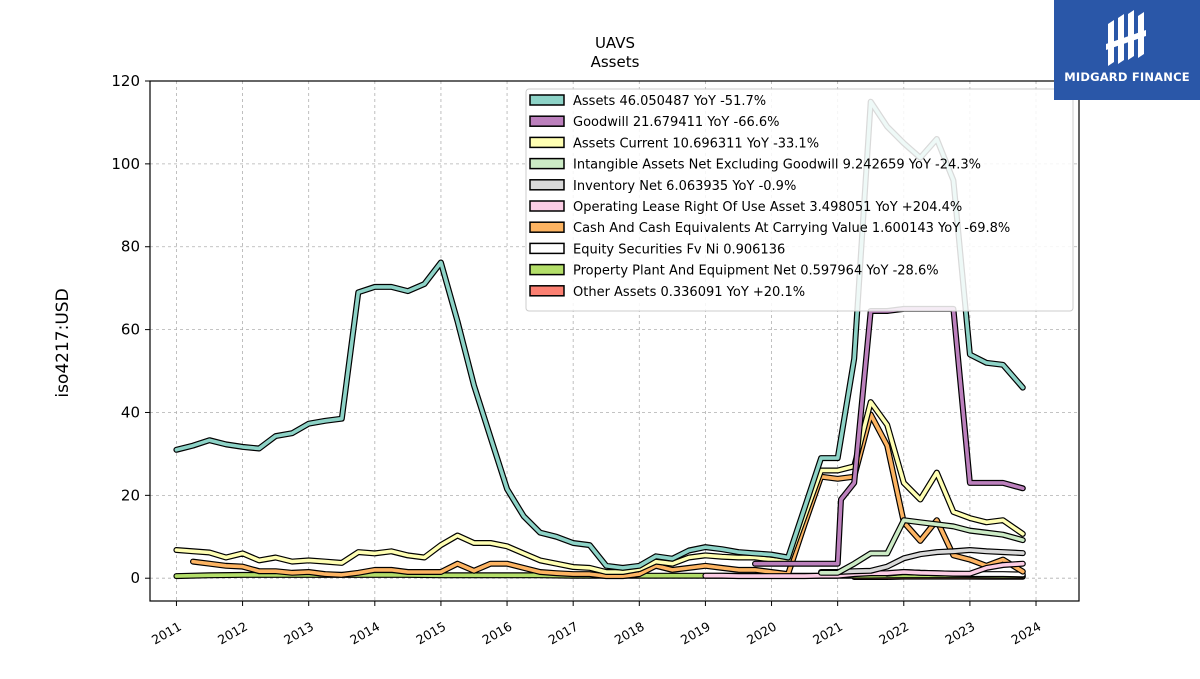  What do you see at coordinates (1127, 77) in the screenshot?
I see `brand-logo-text: MIDGARD FINANCE` at bounding box center [1127, 77].